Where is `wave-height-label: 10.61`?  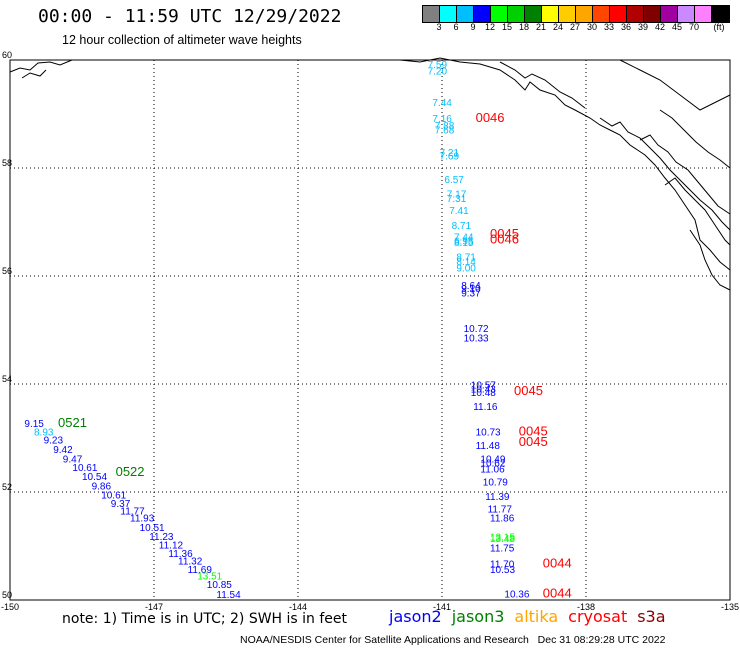 wave-height-label: 10.61 is located at coordinates (113, 495).